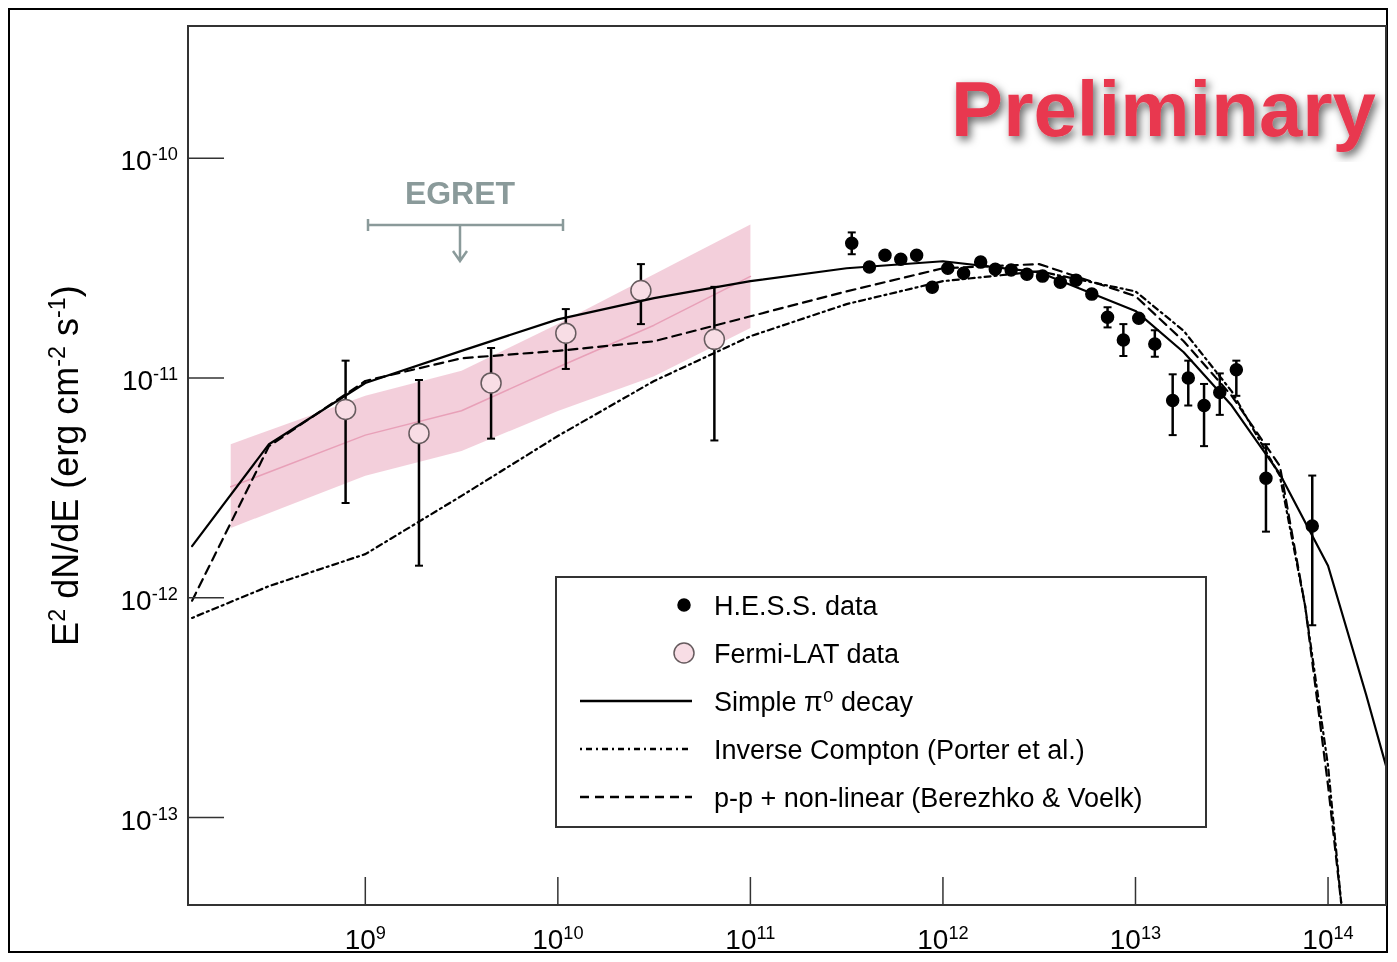  I want to click on legend-label: p-p + non-linear (Berezhko & Voelk), so click(928, 798).